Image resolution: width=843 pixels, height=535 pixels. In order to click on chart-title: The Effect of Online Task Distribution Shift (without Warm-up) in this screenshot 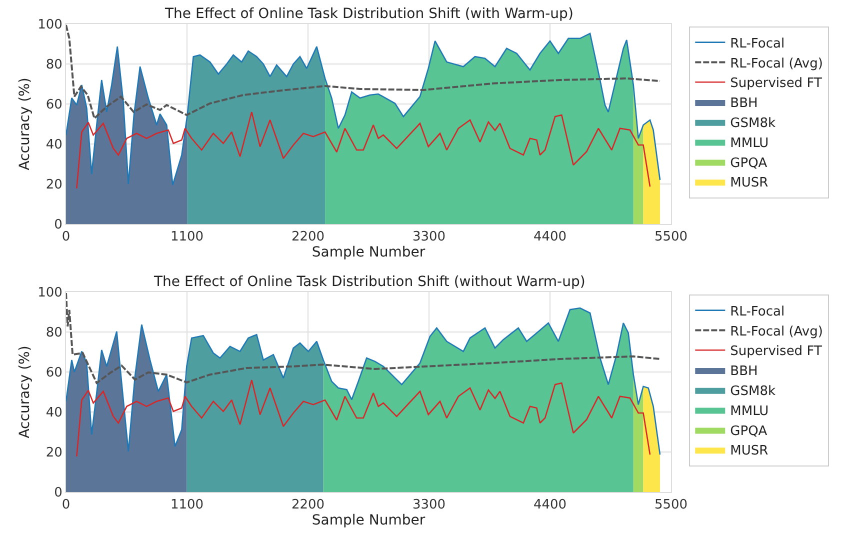, I will do `click(369, 282)`.